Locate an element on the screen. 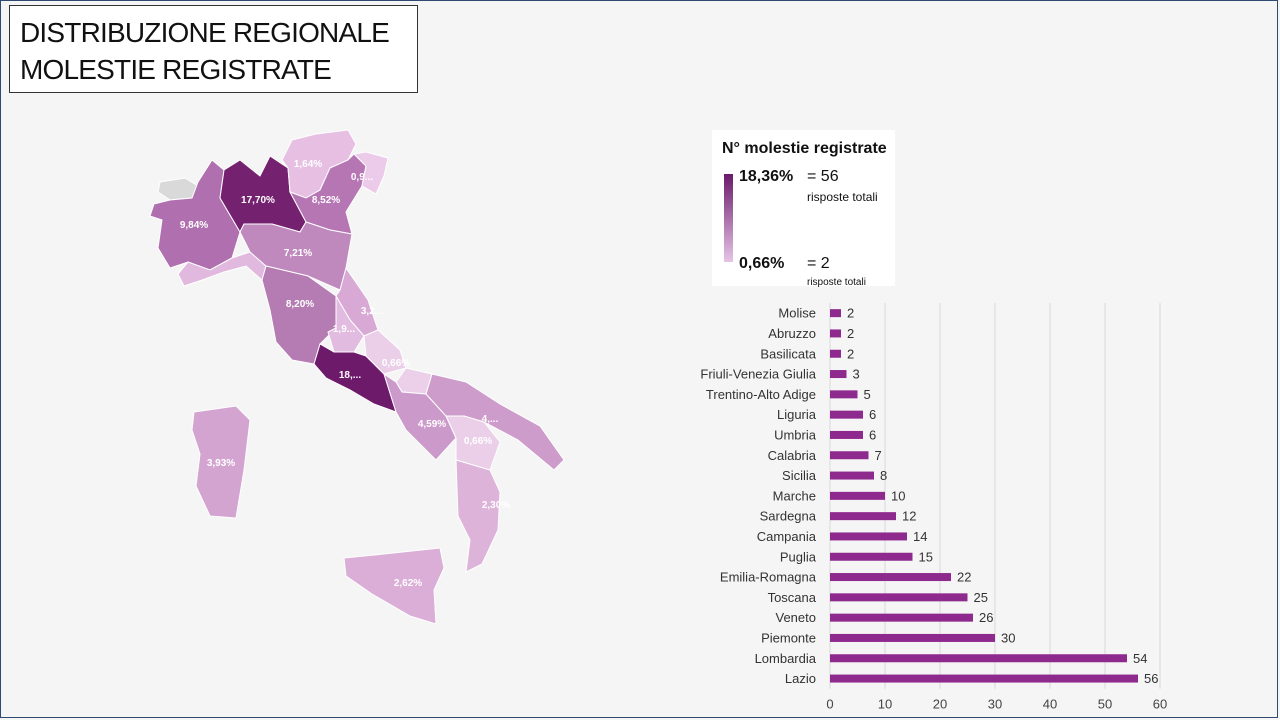 The width and height of the screenshot is (1280, 720). value-label-sardegna: 12 is located at coordinates (909, 516).